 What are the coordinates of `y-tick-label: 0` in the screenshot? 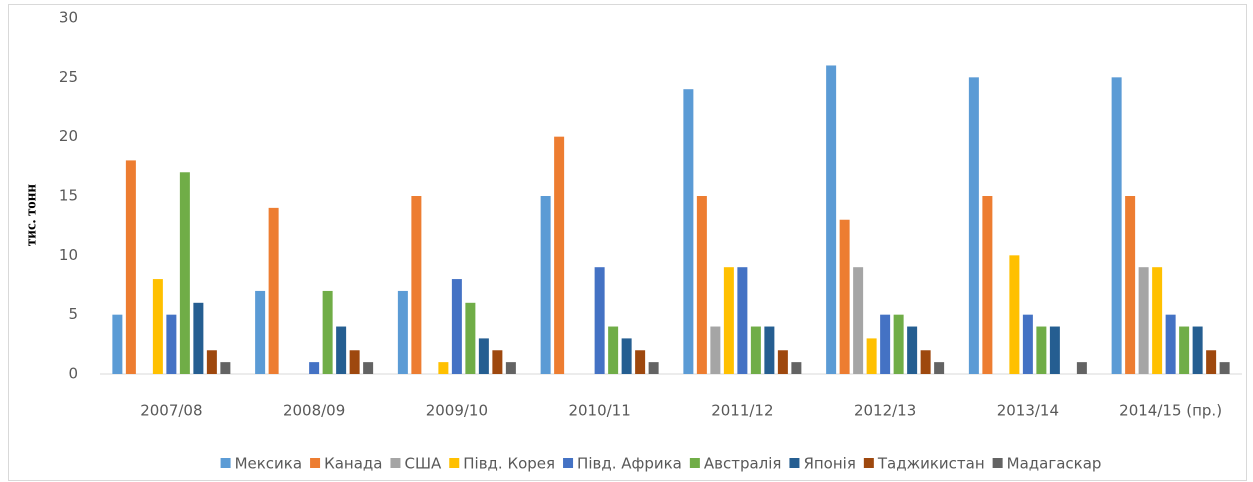 It's located at (73, 374).